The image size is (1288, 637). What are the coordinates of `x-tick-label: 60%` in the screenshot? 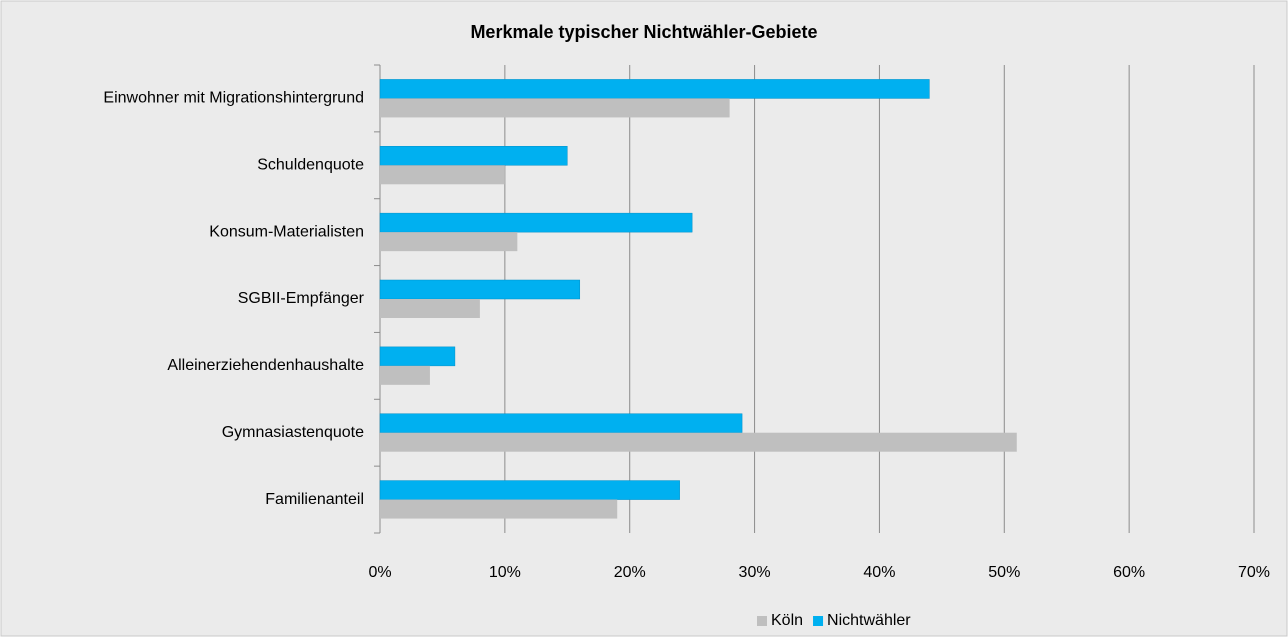 It's located at (1129, 572).